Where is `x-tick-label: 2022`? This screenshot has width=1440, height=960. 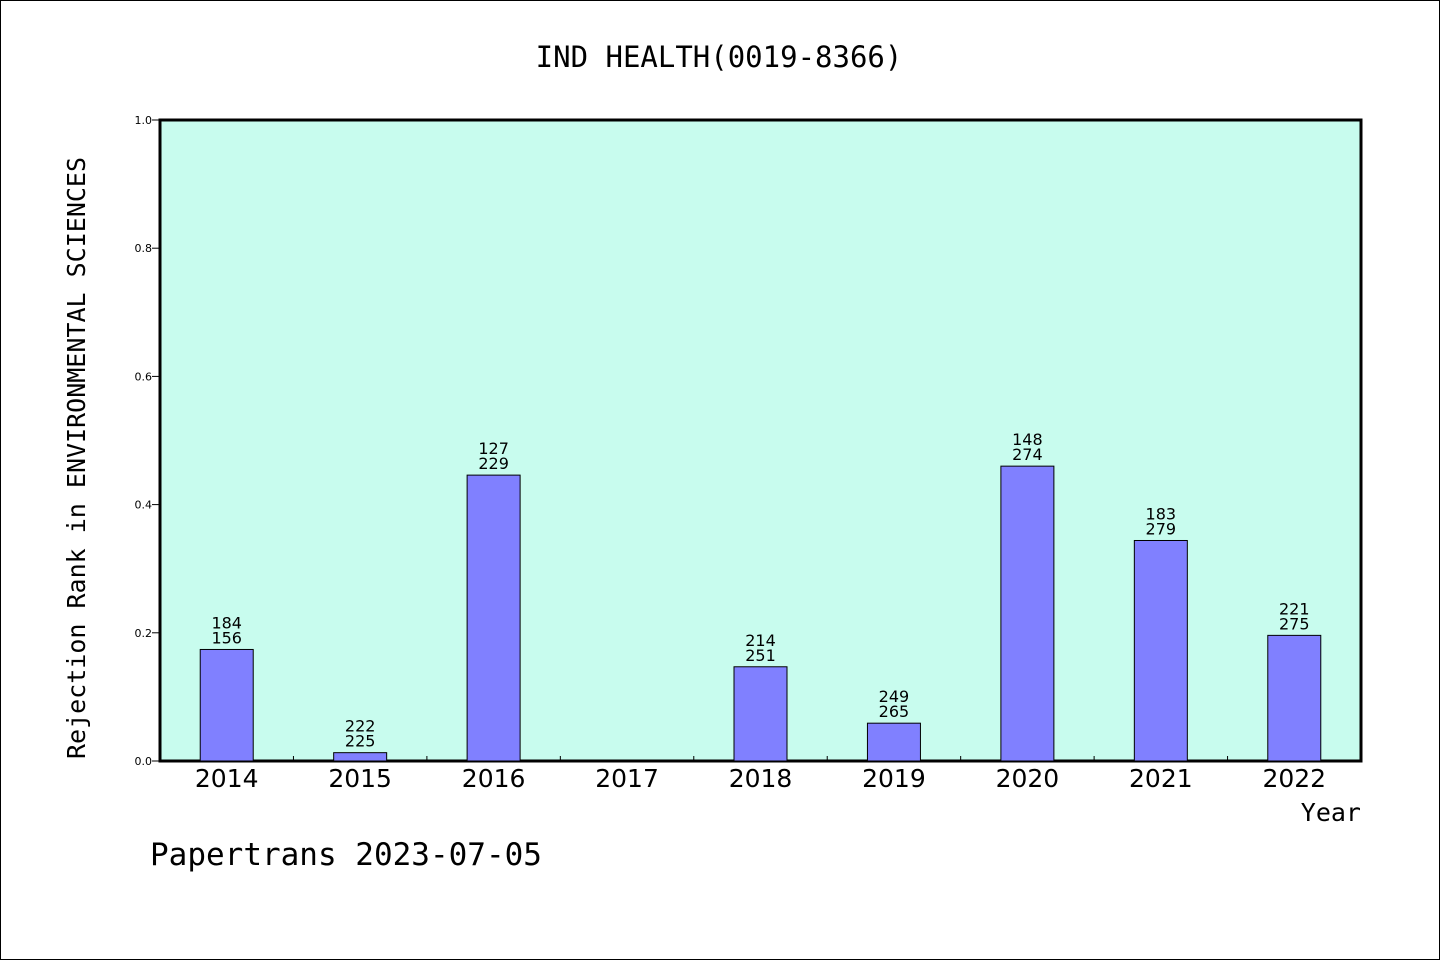 x-tick-label: 2022 is located at coordinates (1294, 778).